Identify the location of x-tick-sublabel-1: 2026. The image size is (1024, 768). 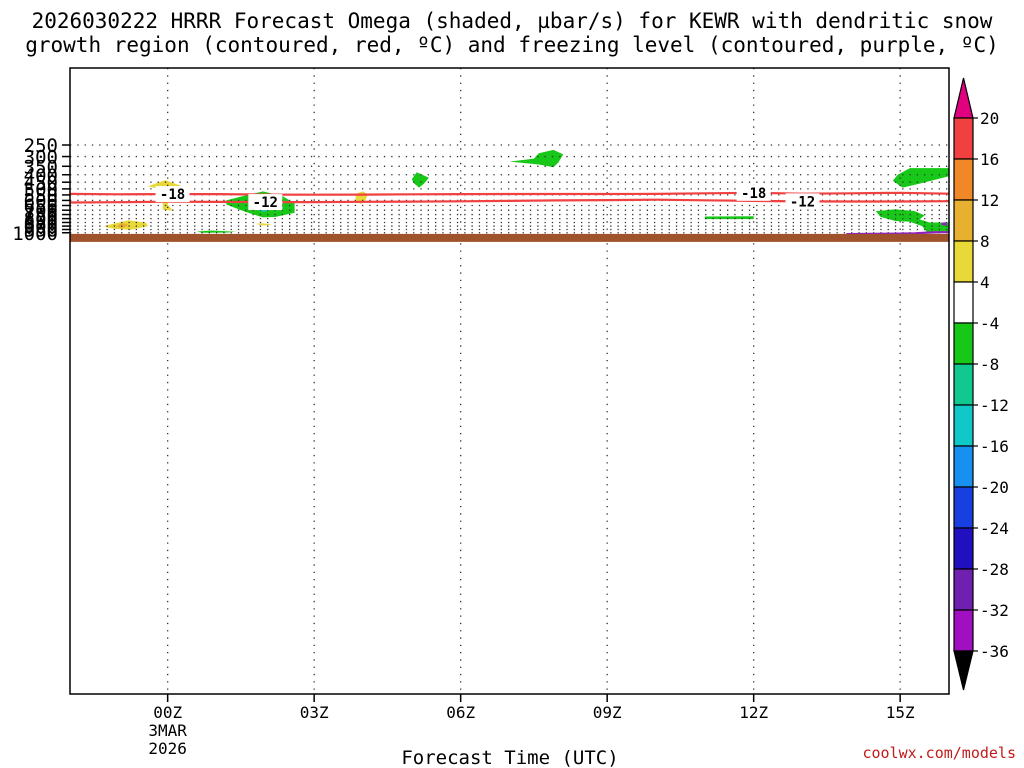
(167, 748).